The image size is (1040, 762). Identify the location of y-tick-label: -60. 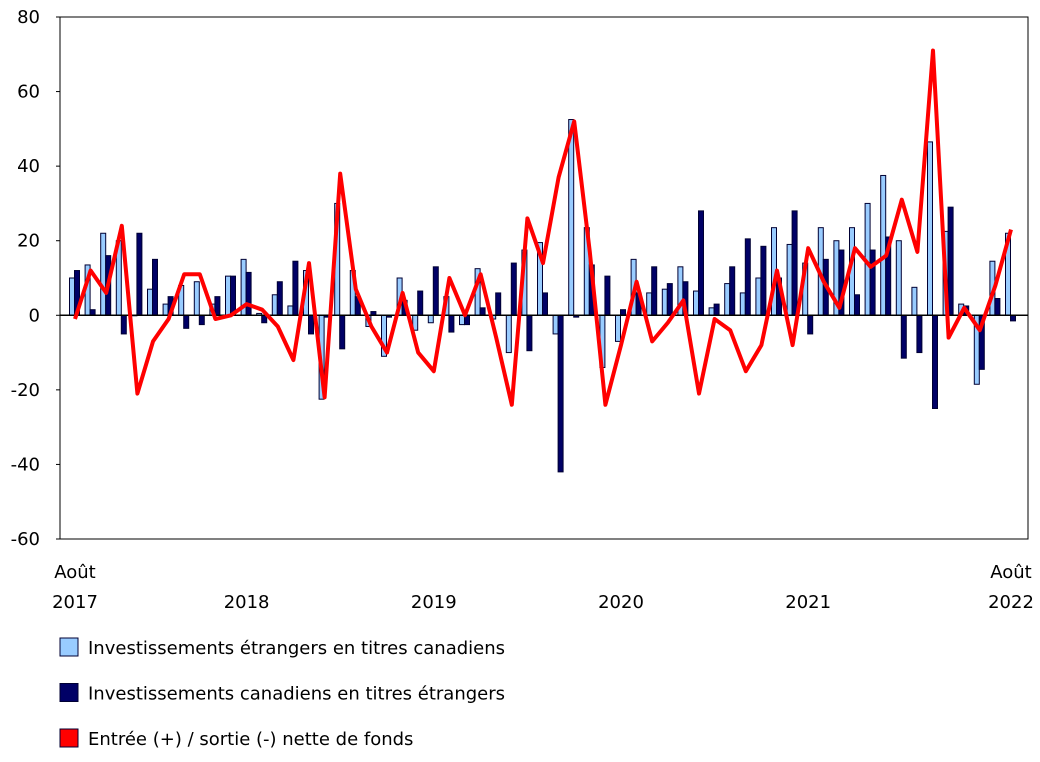
(25, 539).